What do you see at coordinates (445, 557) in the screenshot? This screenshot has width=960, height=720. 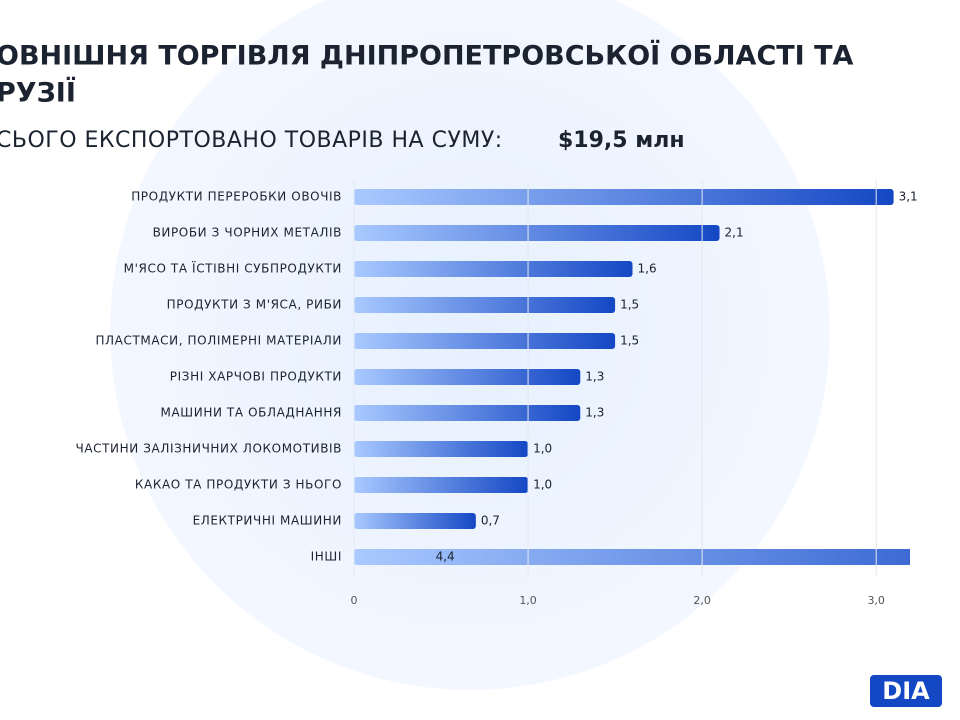 I see `value-label: 4,4` at bounding box center [445, 557].